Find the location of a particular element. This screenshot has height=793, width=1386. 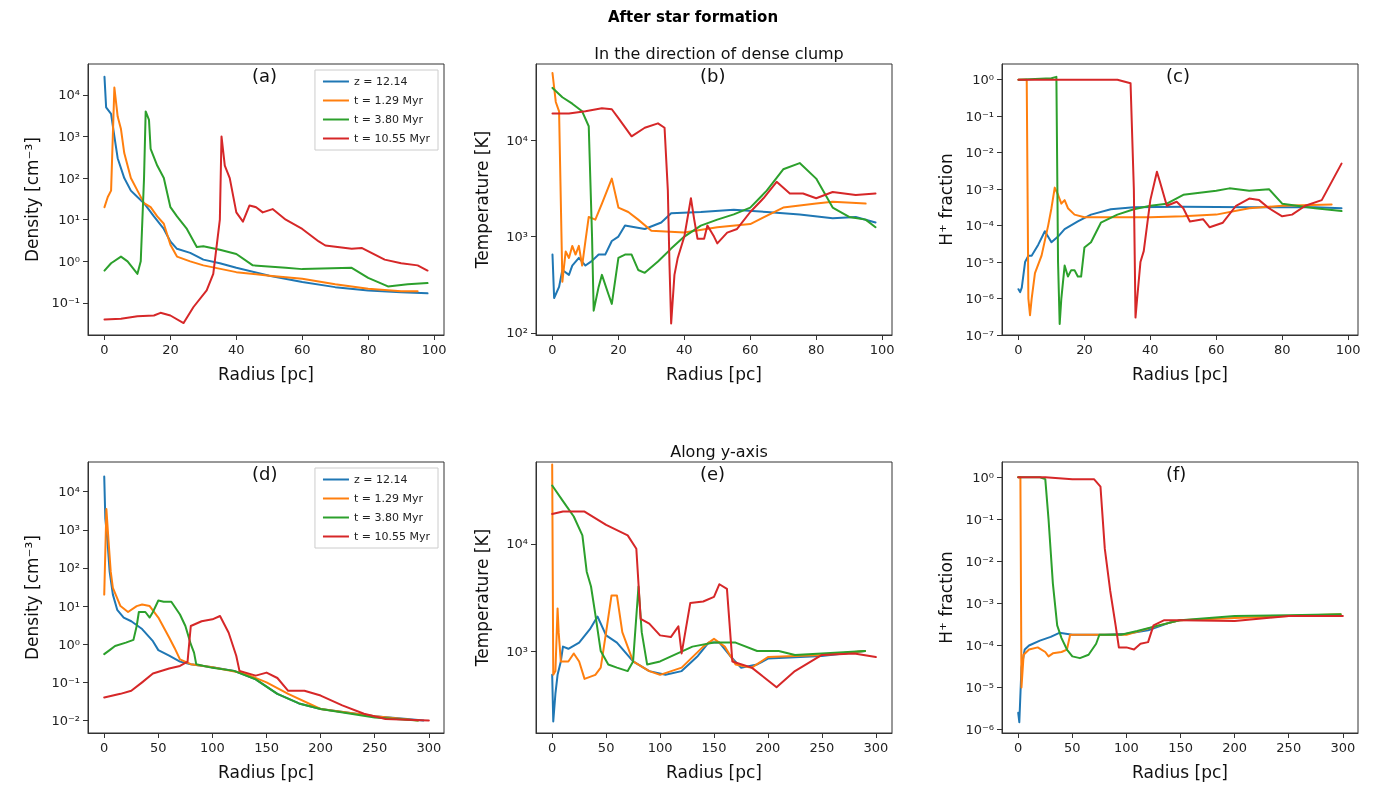

annotation: (d) is located at coordinates (265, 473).